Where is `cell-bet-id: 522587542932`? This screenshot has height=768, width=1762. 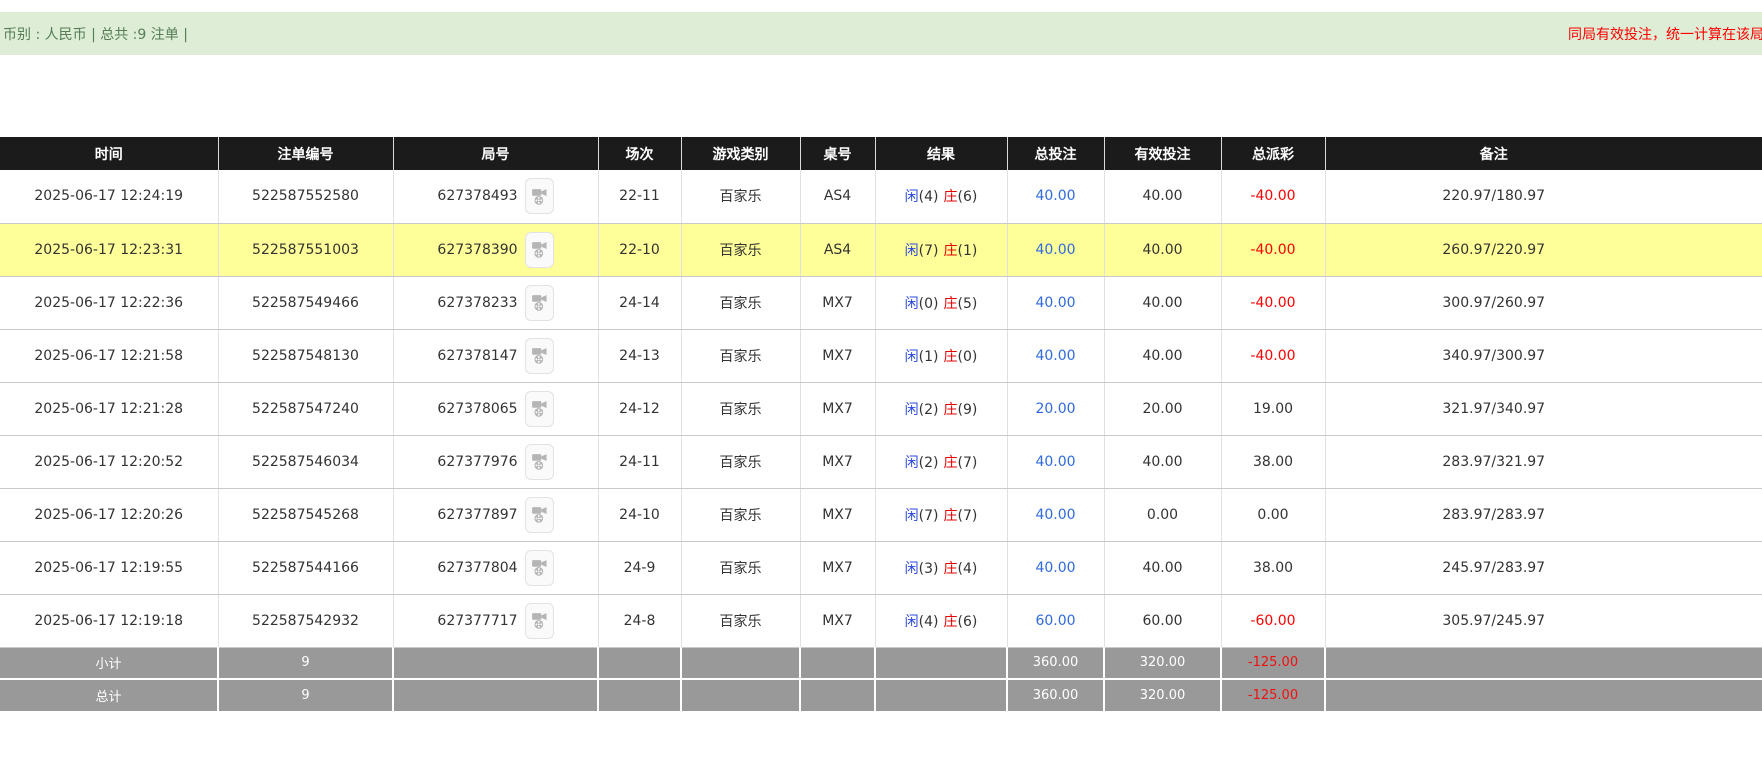
cell-bet-id: 522587542932 is located at coordinates (306, 621).